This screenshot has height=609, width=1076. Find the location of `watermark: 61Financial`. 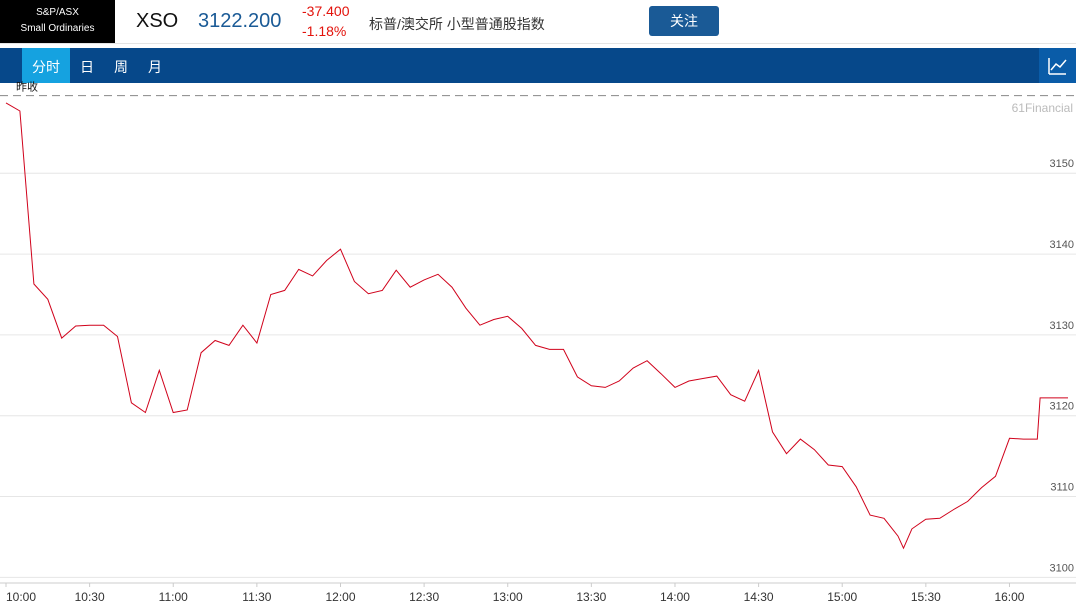

watermark: 61Financial is located at coordinates (1042, 108).